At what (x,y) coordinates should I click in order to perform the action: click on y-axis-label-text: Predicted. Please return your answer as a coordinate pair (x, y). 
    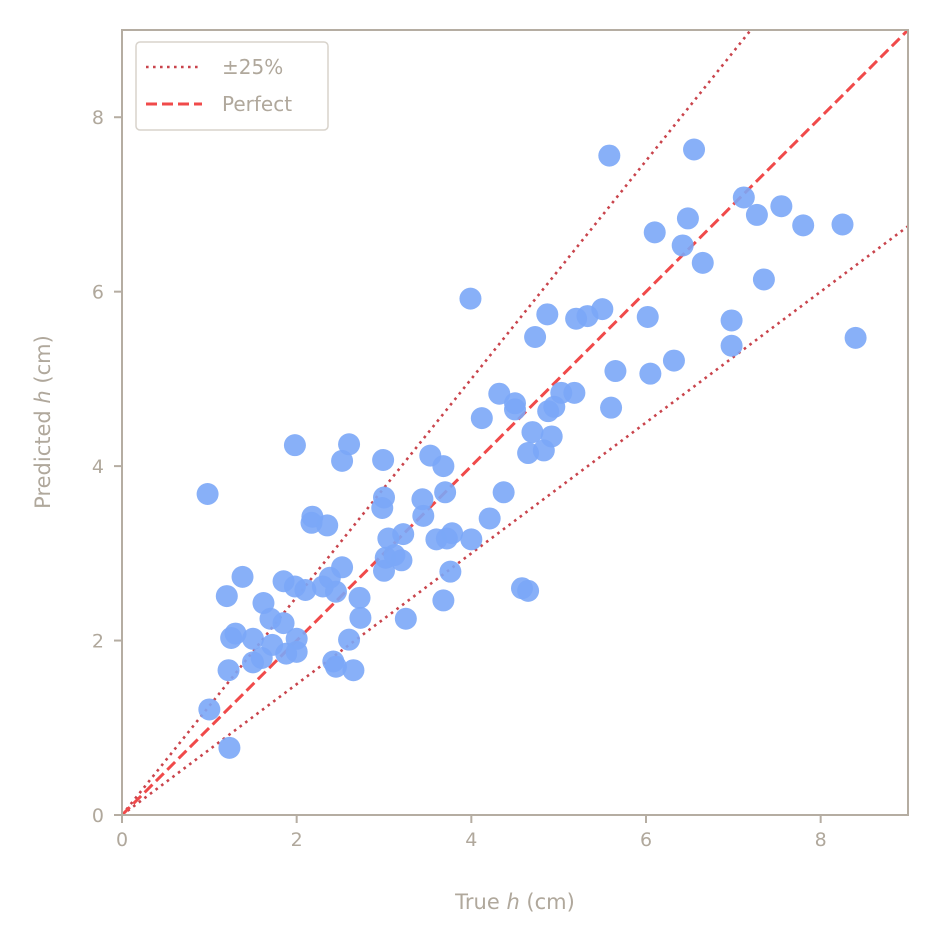
    Looking at the image, I should click on (43, 456).